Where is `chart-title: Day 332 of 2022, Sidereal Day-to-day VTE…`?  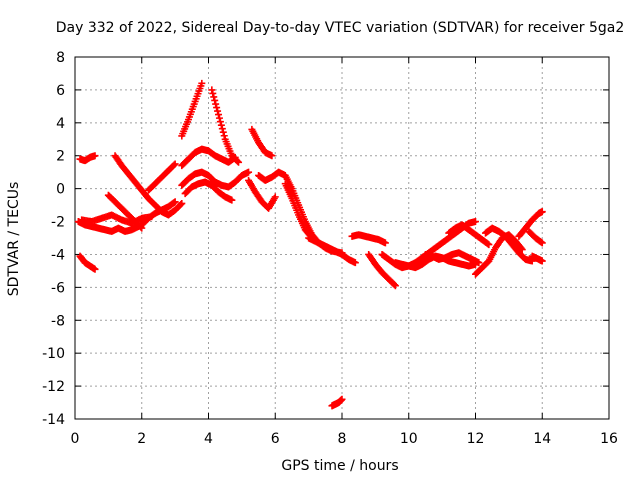 chart-title: Day 332 of 2022, Sidereal Day-to-day VTE… is located at coordinates (340, 28).